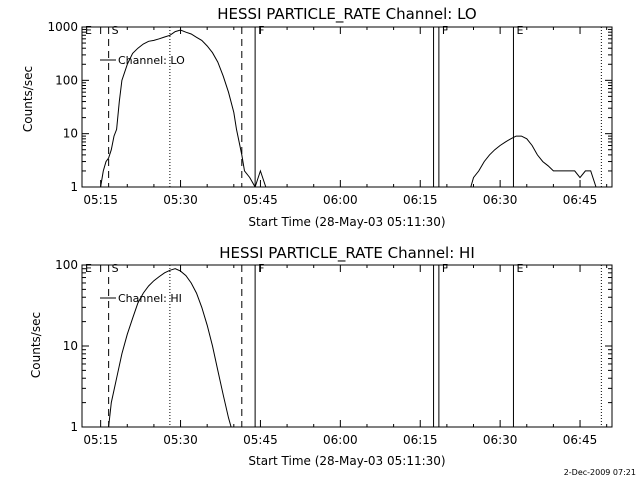 This screenshot has height=480, width=640. Describe the element at coordinates (62, 27) in the screenshot. I see `y-tick-label: 1000` at that location.